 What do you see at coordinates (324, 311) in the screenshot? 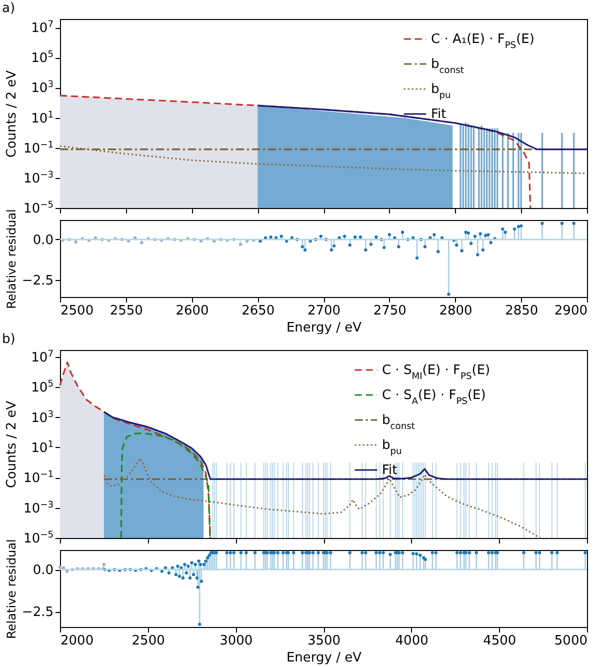
I see `x-tick-label: 2700` at bounding box center [324, 311].